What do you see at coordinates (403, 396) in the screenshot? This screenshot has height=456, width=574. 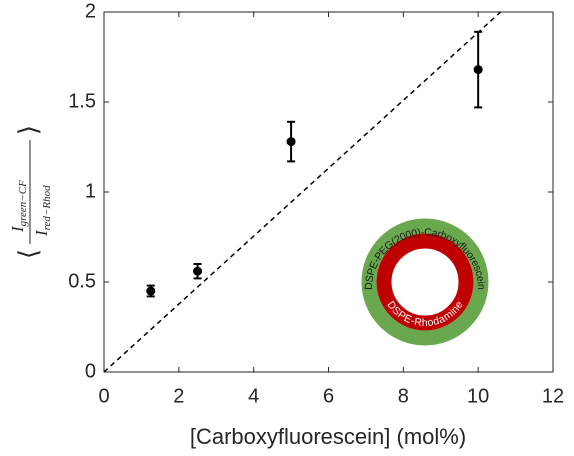 I see `x-tick-label: 8` at bounding box center [403, 396].